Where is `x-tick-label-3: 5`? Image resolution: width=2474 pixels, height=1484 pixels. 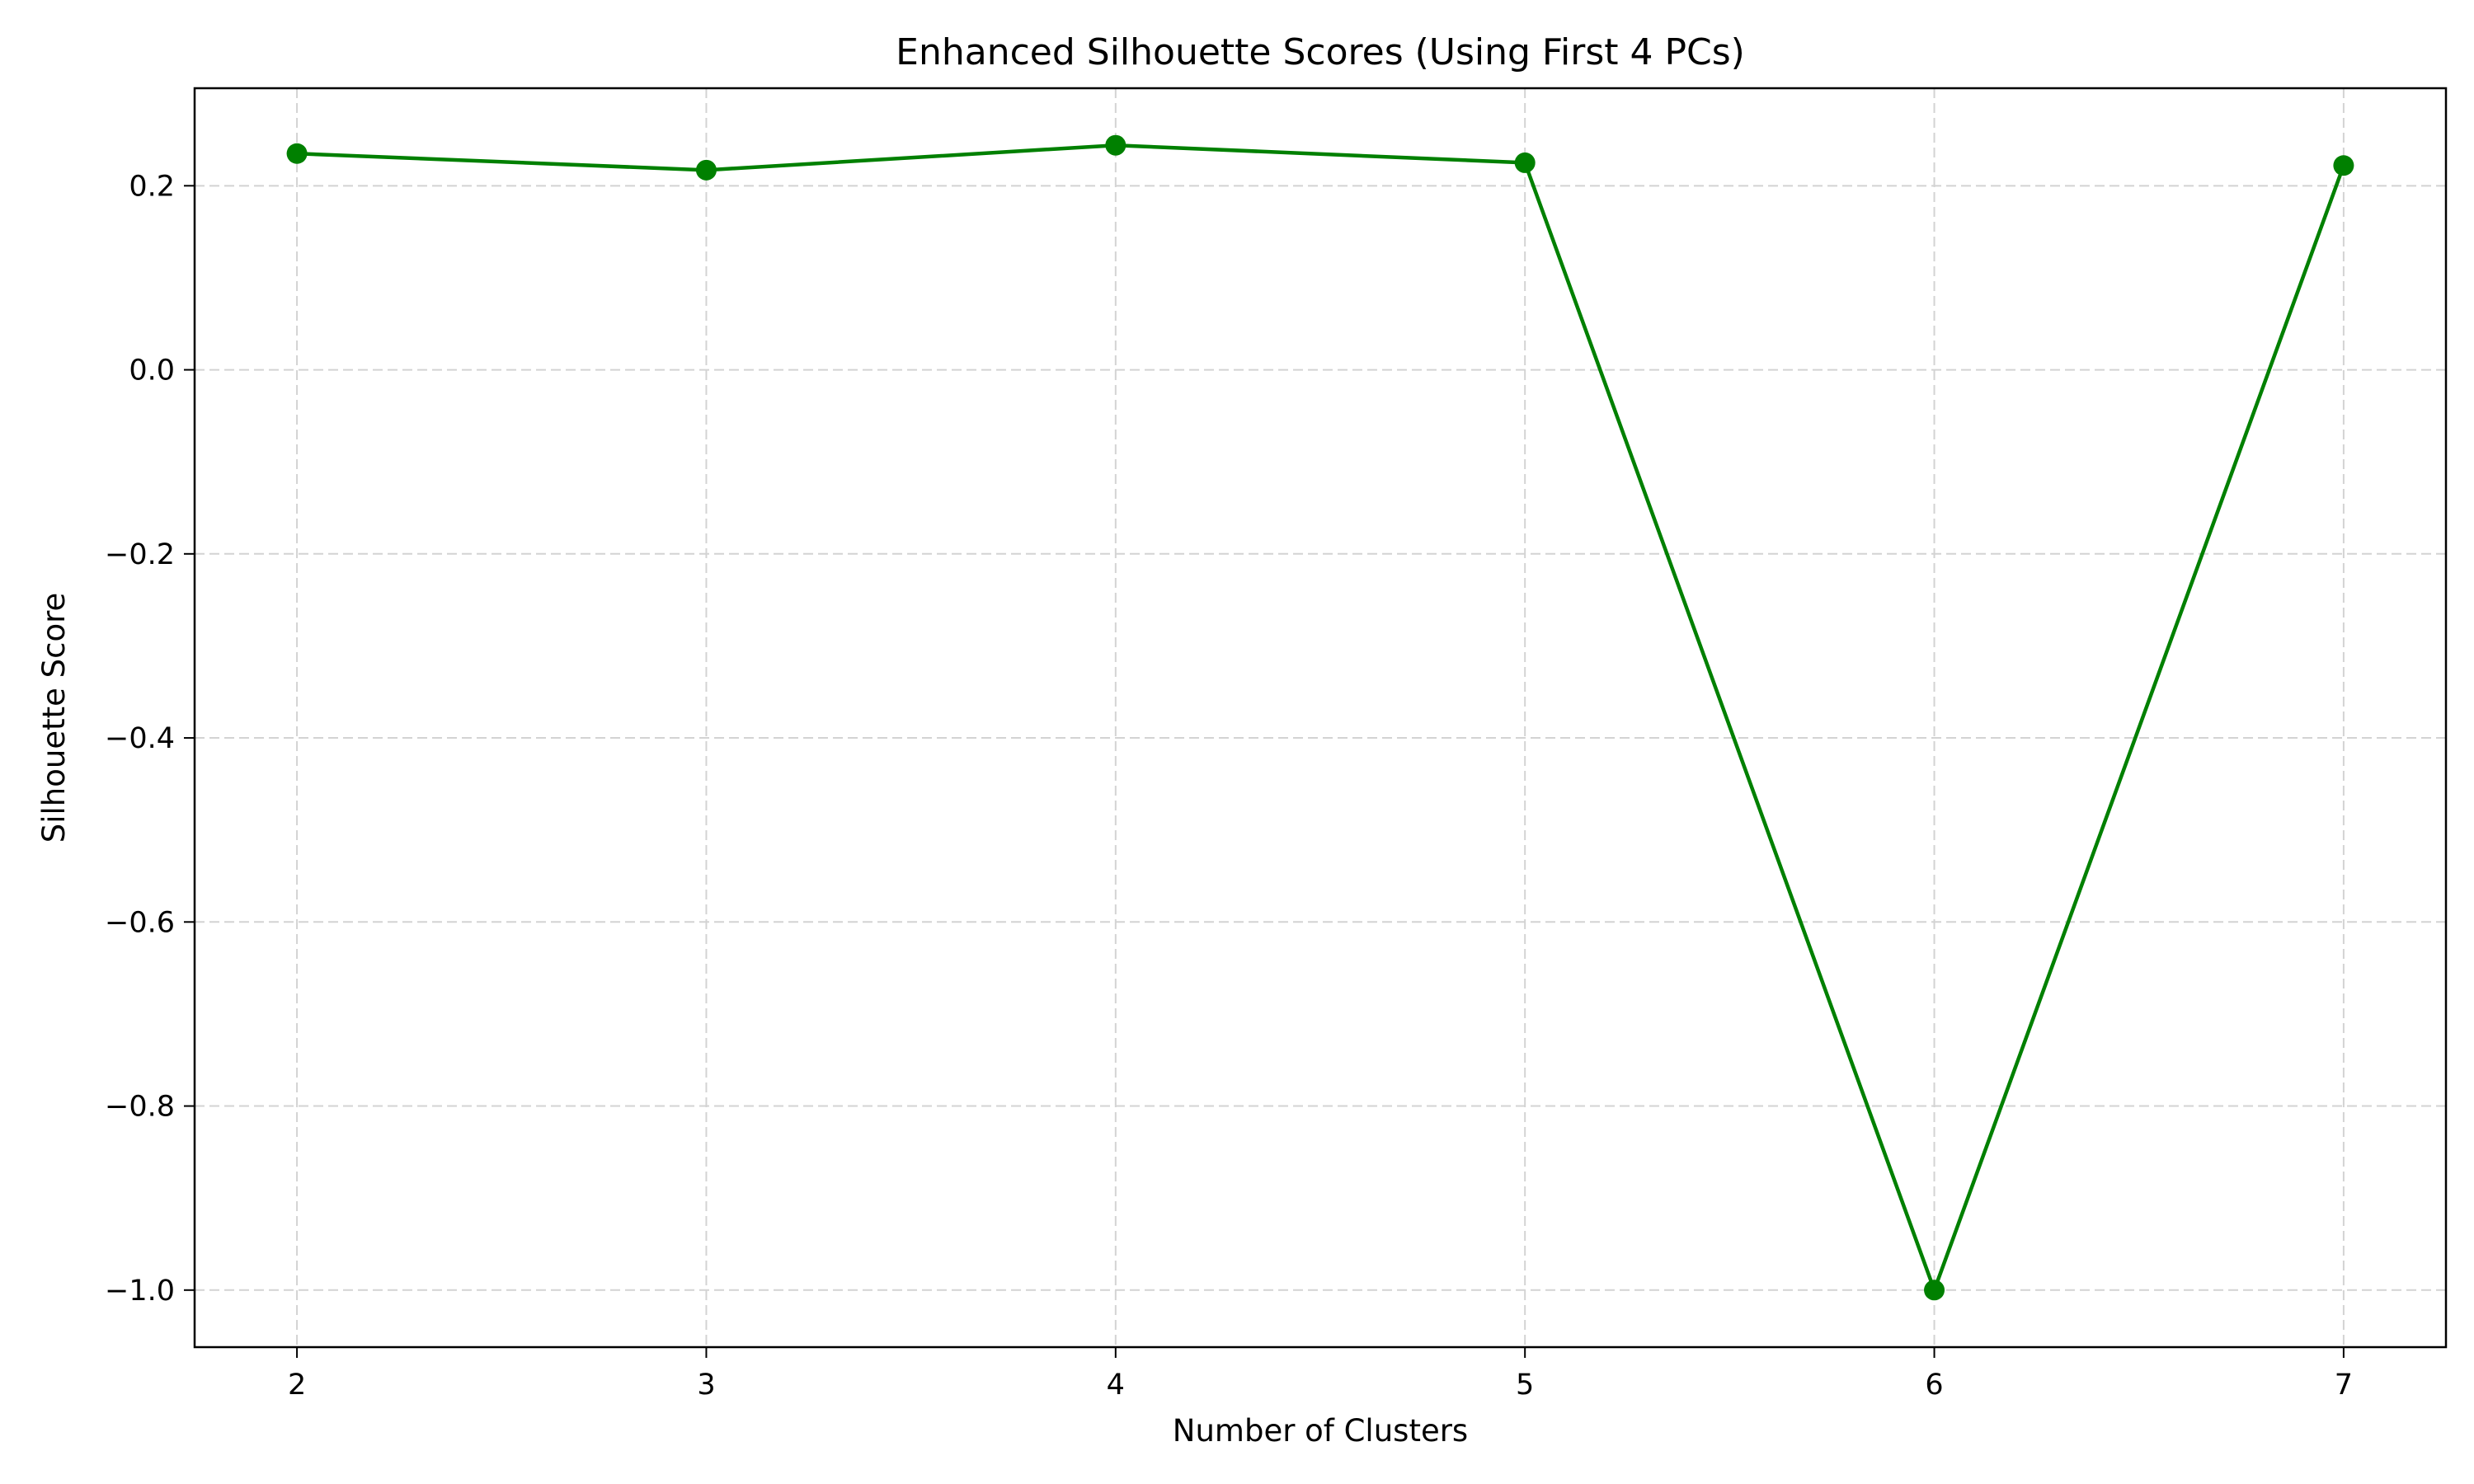
x-tick-label-3: 5 is located at coordinates (1525, 1385).